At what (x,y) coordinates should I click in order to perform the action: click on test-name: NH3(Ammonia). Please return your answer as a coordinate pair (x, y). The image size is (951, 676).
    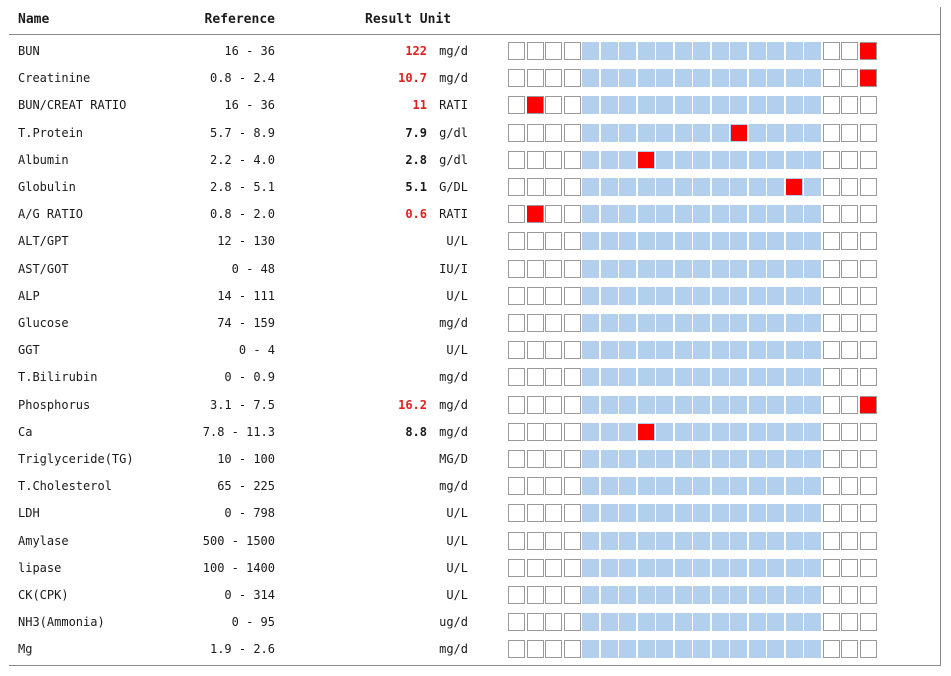
    Looking at the image, I should click on (61, 622).